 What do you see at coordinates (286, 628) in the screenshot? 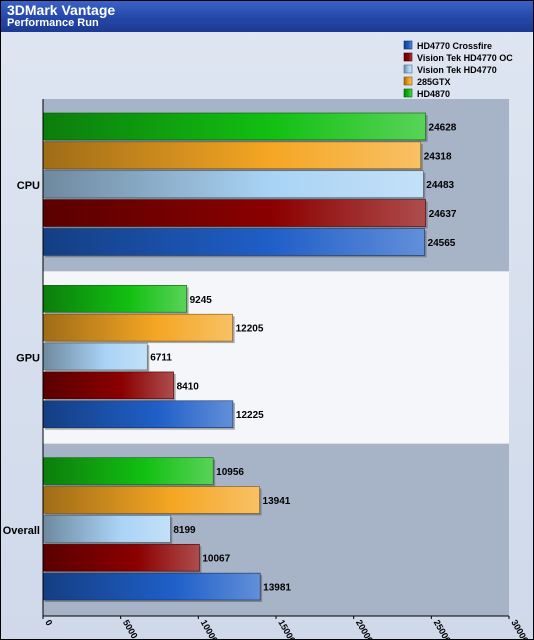
I see `x-tick-label: 15000` at bounding box center [286, 628].